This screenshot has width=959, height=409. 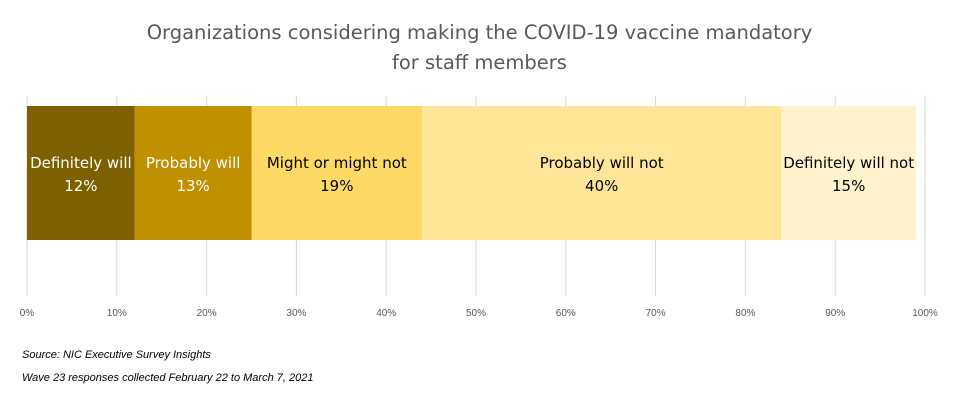 I want to click on chart-title-line-2: for staff members, so click(x=479, y=62).